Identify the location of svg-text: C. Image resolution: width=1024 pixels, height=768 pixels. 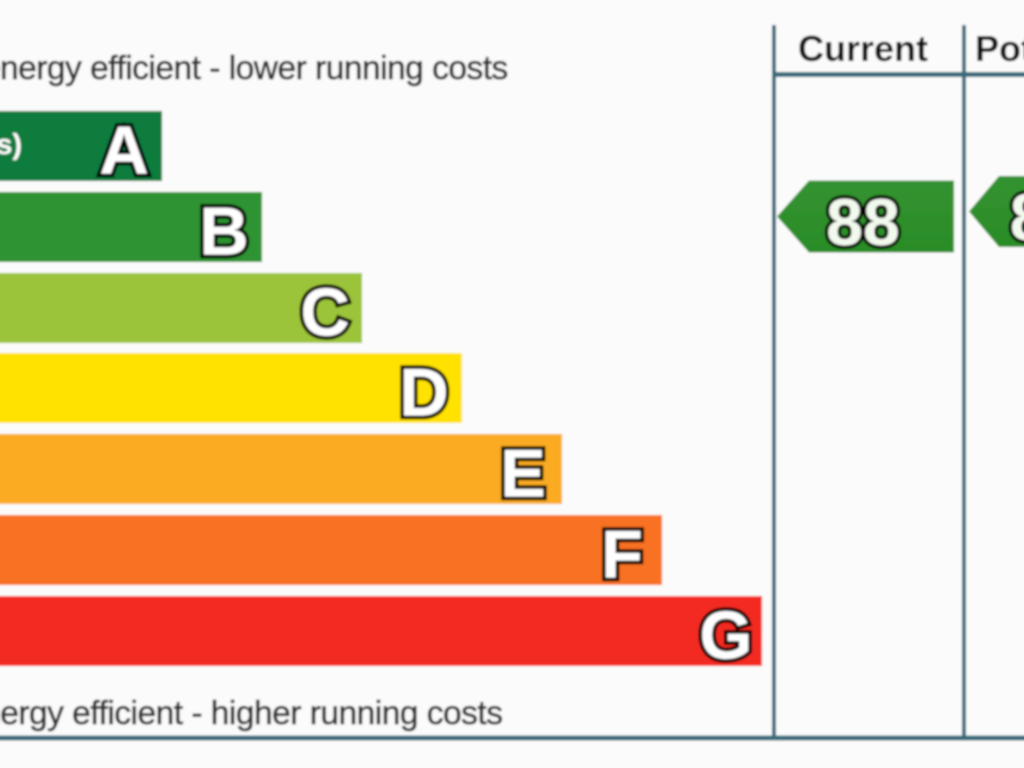
(324, 313).